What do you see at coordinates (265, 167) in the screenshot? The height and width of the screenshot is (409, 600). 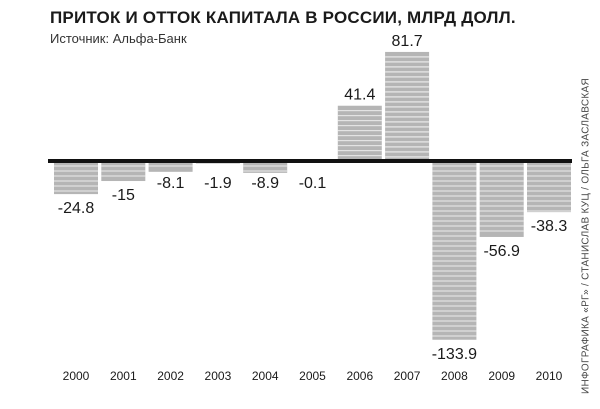 I see `bar-2004` at bounding box center [265, 167].